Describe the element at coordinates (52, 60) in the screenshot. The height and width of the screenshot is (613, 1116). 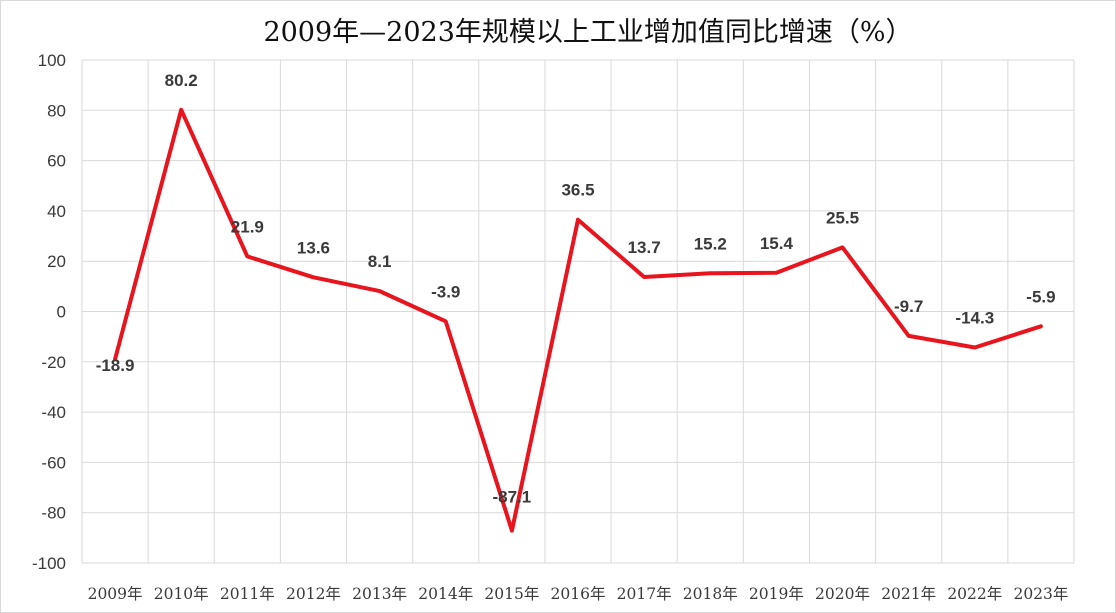
I see `y-tick-label: 100` at that location.